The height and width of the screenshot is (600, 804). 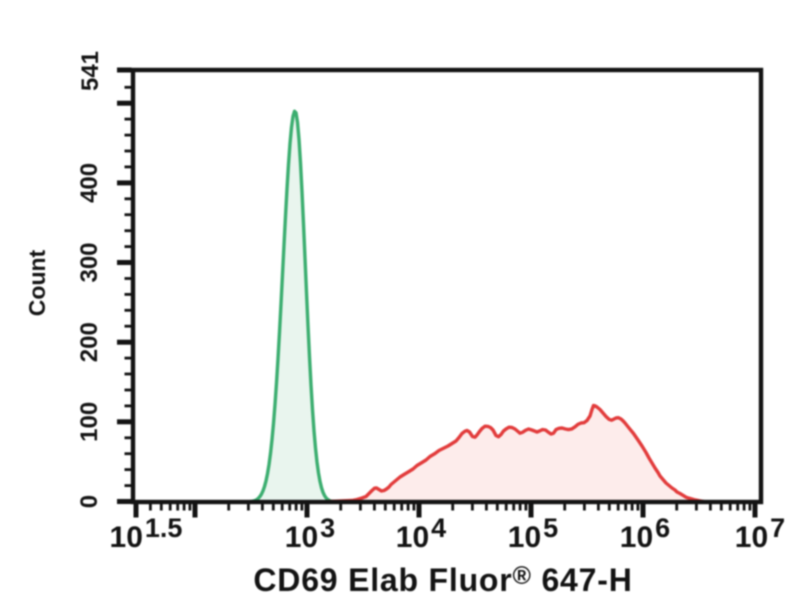 I want to click on svg-text: 0, so click(x=89, y=501).